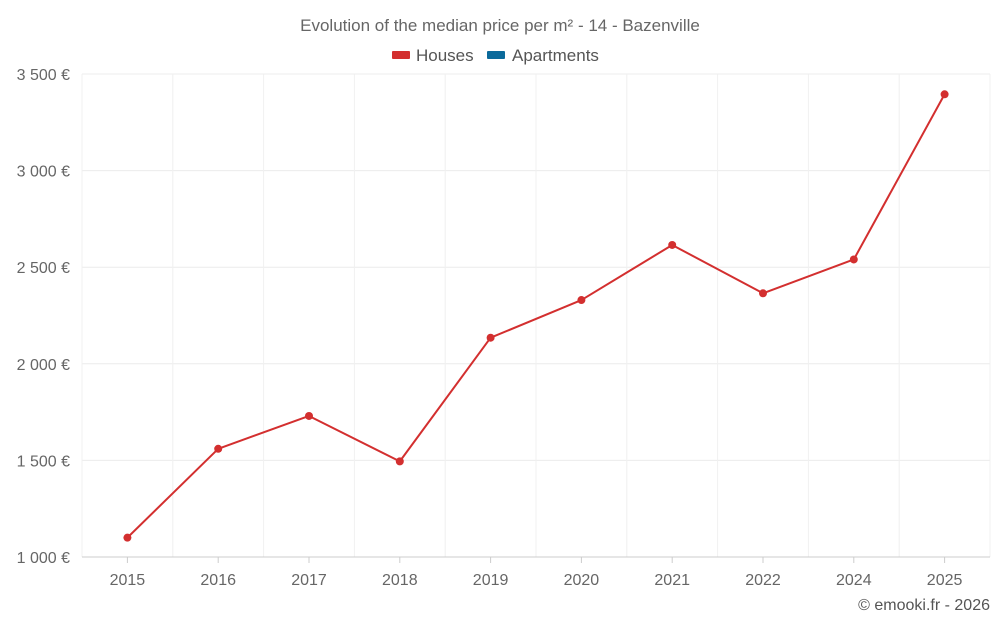 The width and height of the screenshot is (1000, 625). I want to click on credit: © emooki.fr - 2026, so click(924, 605).